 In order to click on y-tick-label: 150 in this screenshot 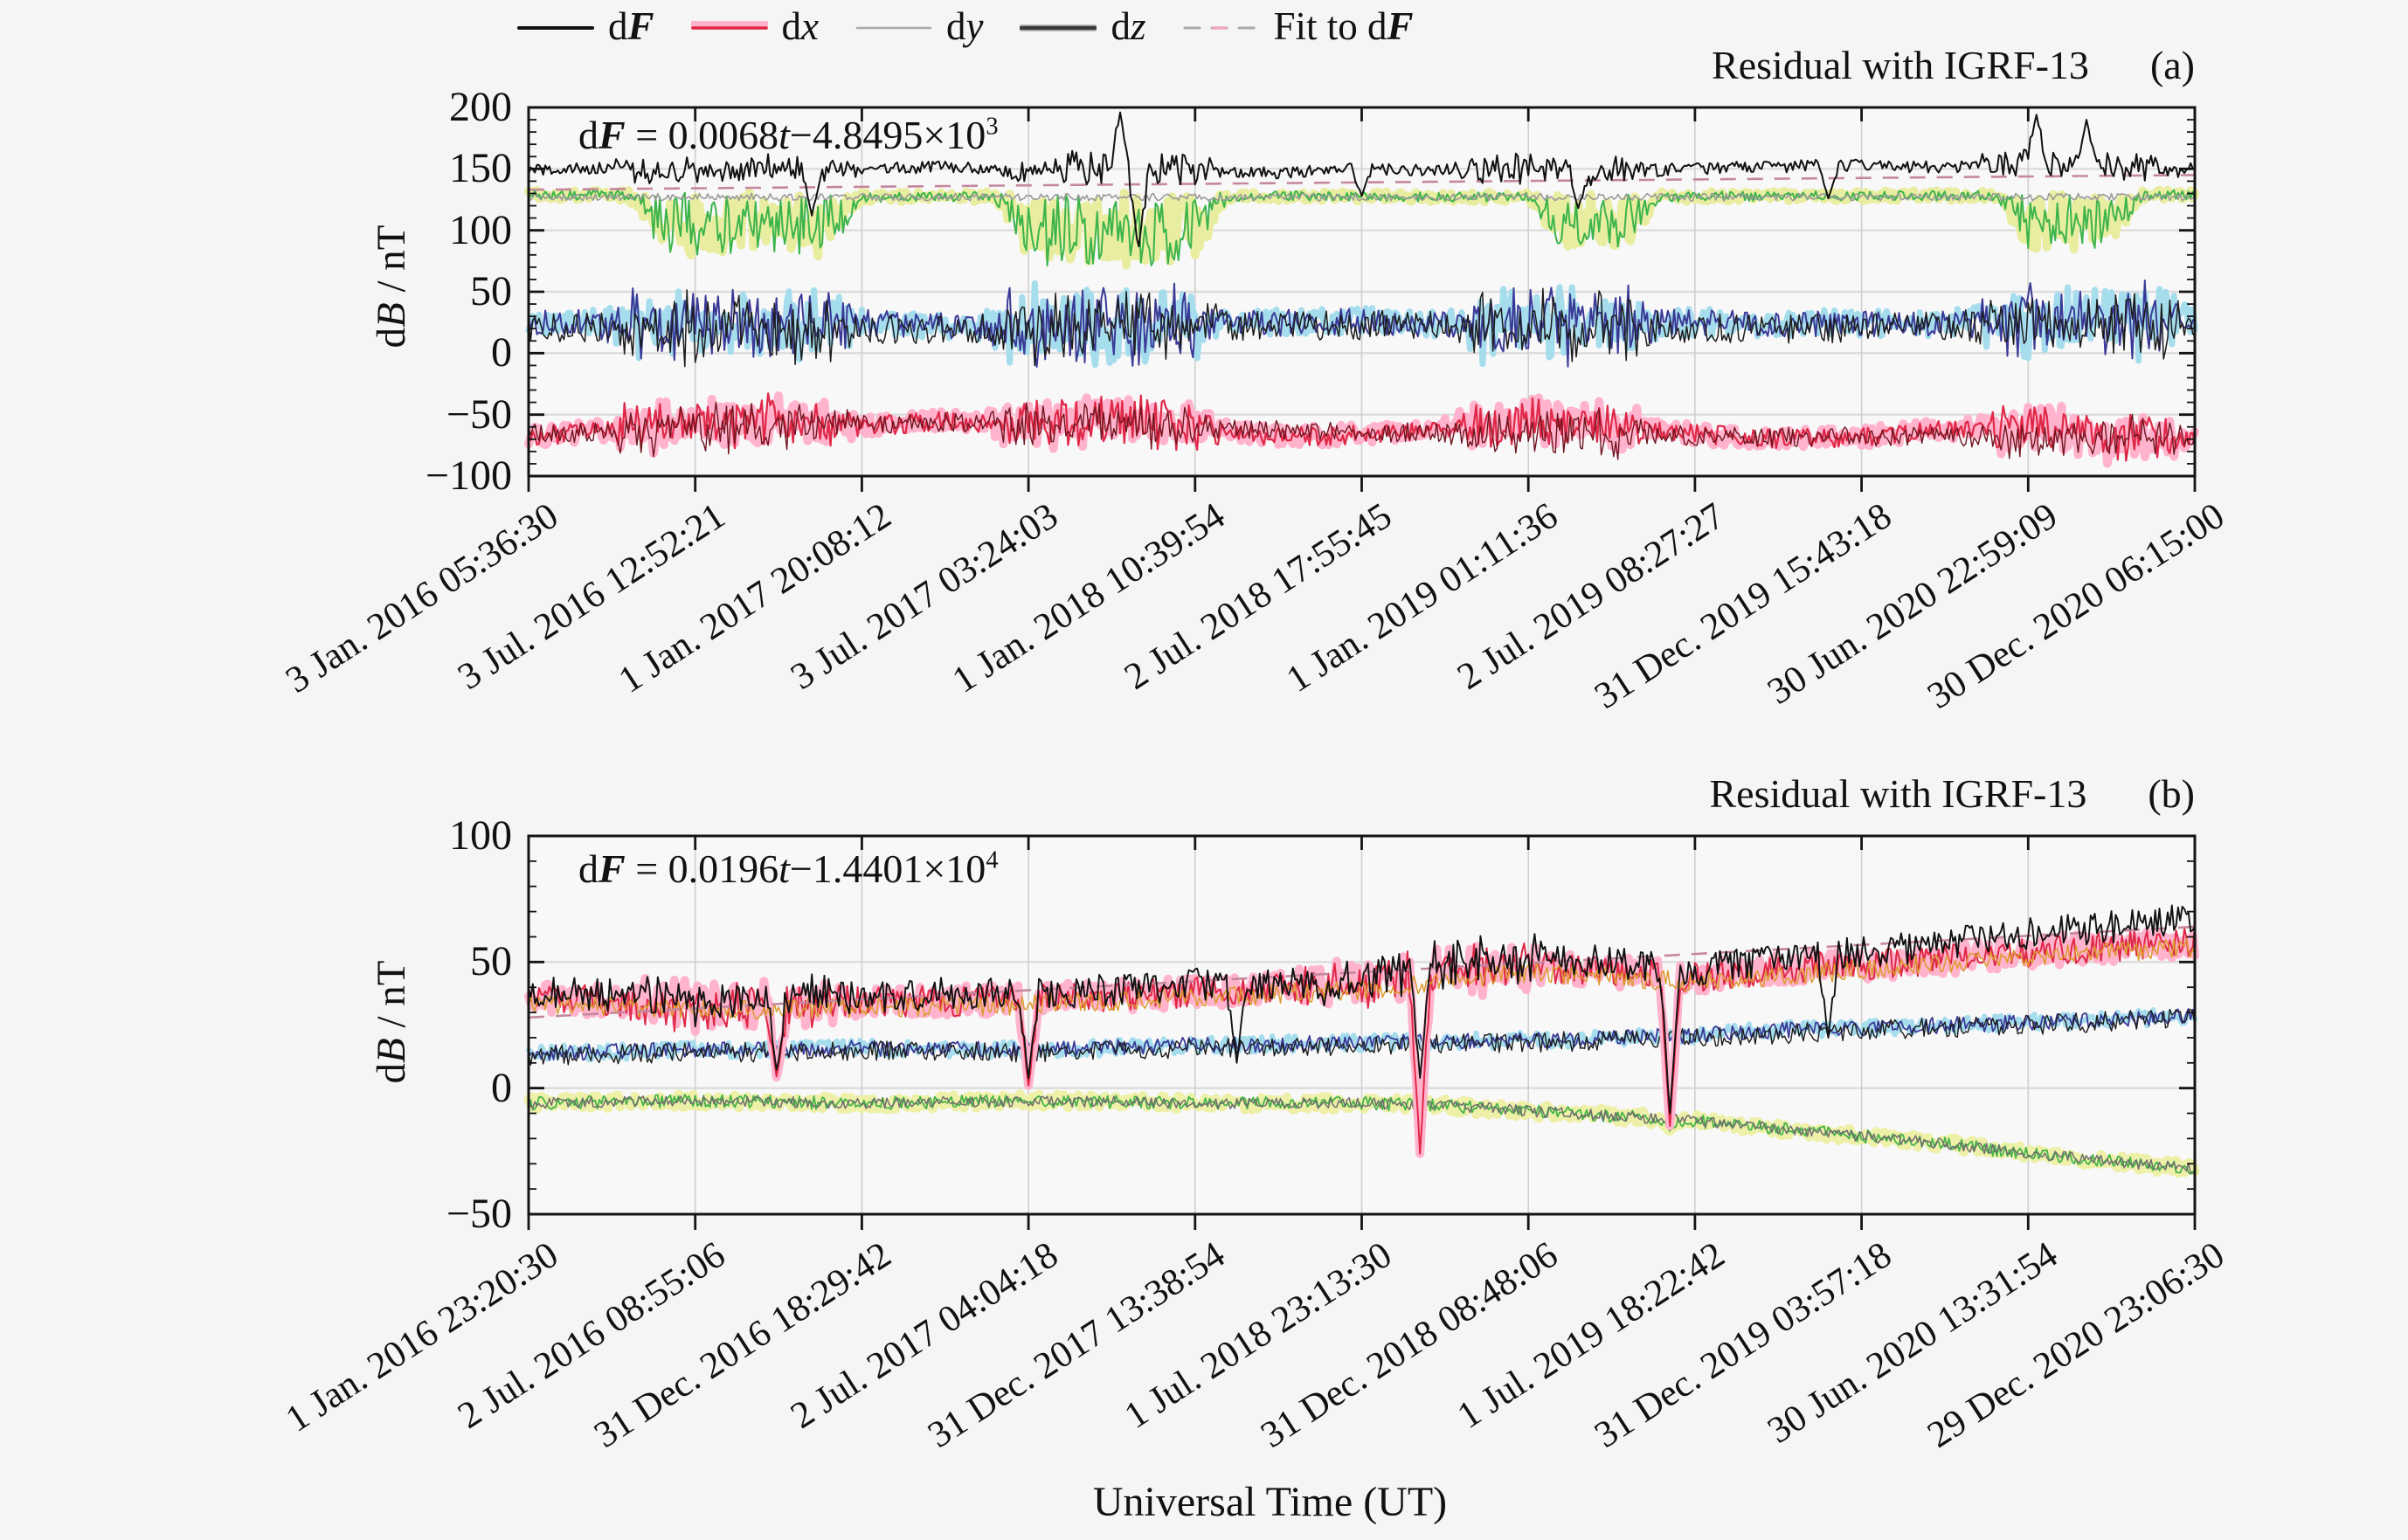, I will do `click(480, 168)`.